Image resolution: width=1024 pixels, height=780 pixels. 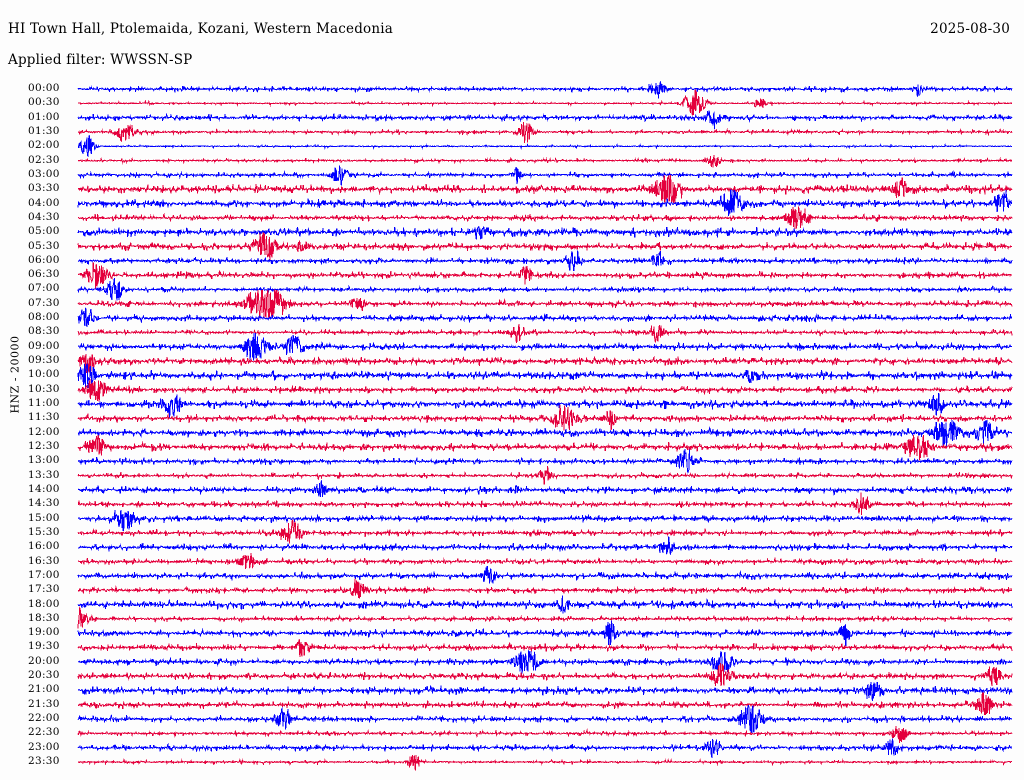 What do you see at coordinates (44, 317) in the screenshot?
I see `time-label-0800: 08:00` at bounding box center [44, 317].